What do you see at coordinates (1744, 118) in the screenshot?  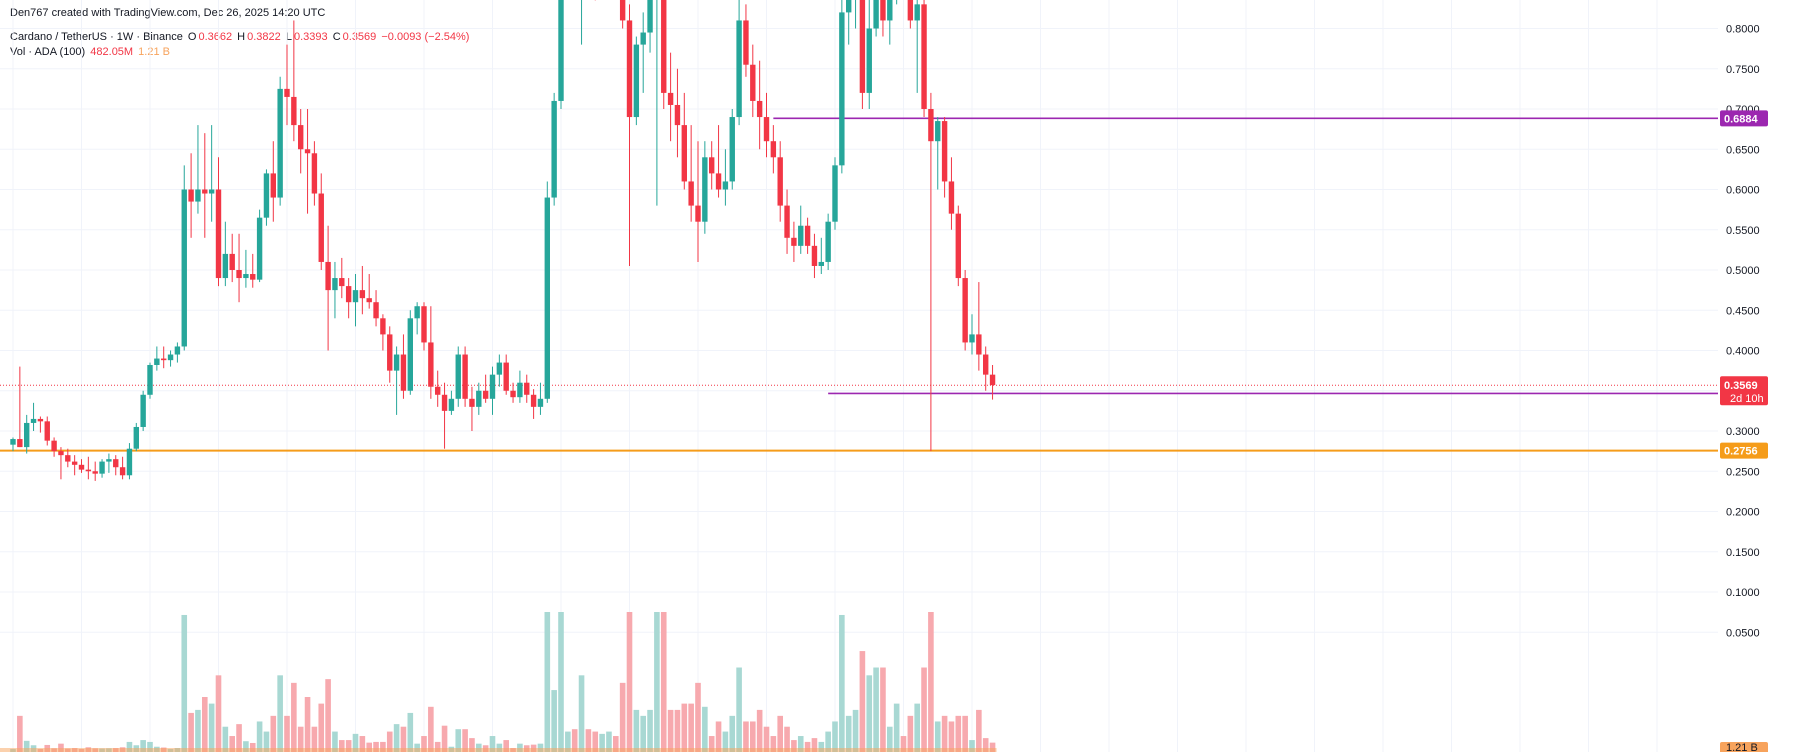 I see `level-price-label-bg` at bounding box center [1744, 118].